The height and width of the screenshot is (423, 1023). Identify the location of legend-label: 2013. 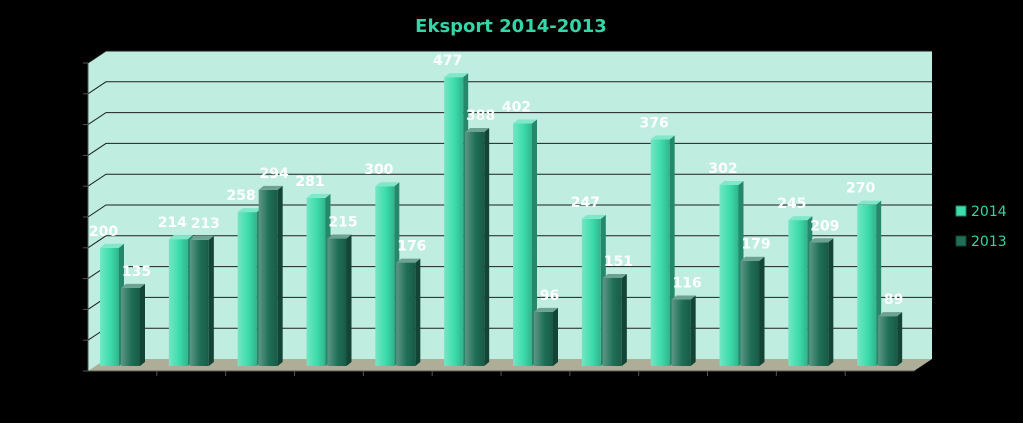
(989, 242).